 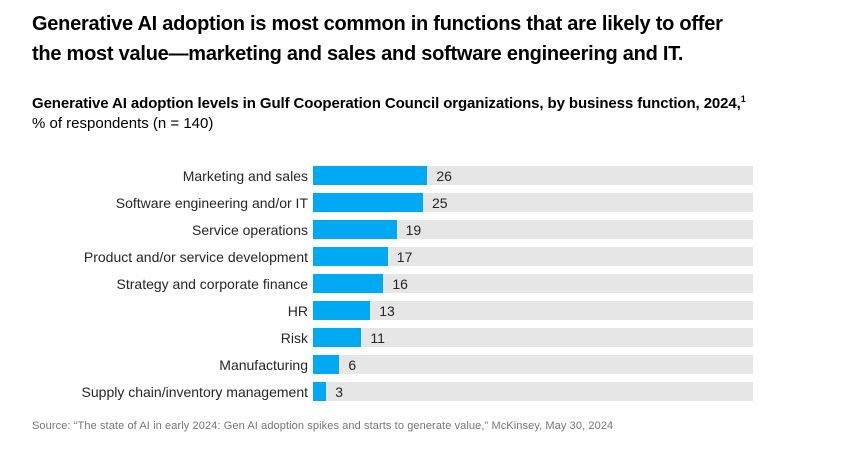 I want to click on bar-track: 19, so click(x=533, y=229).